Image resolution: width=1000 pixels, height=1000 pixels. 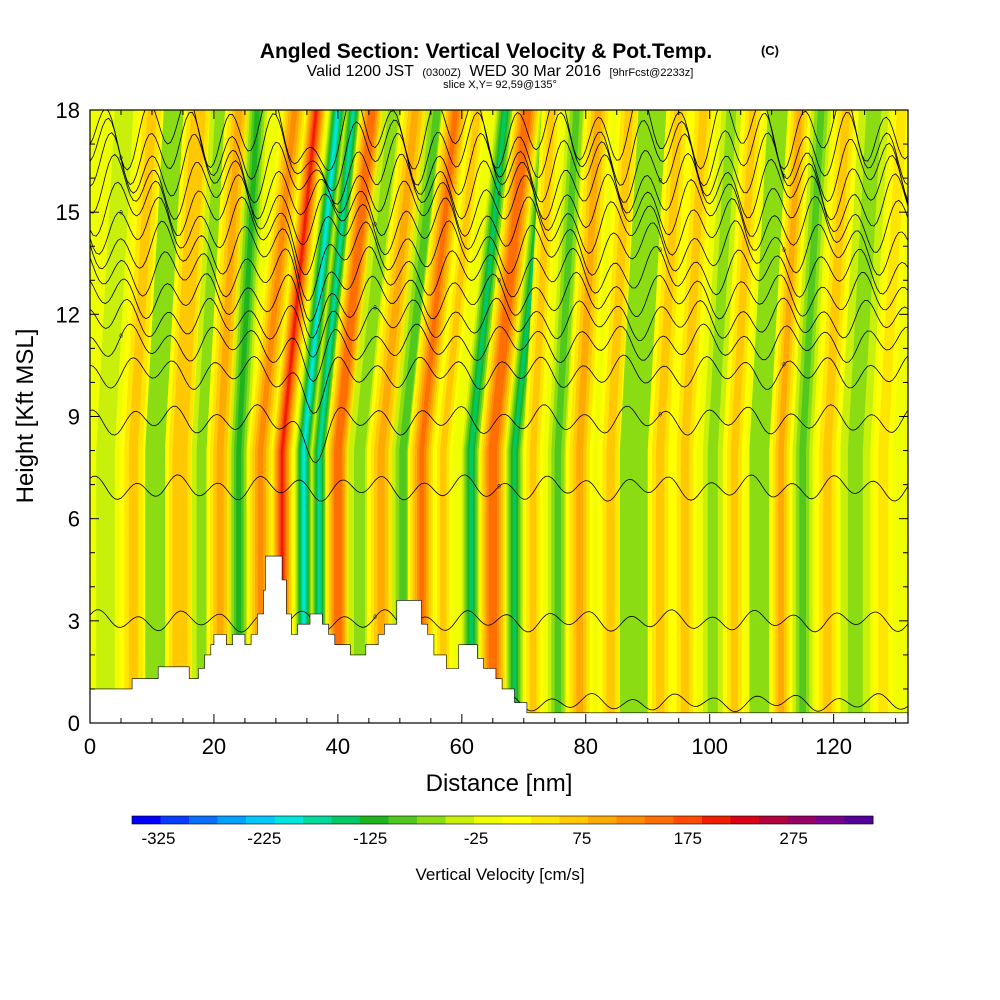 I want to click on colorbar-label: Vertical Velocity [cm/s], so click(x=499, y=874).